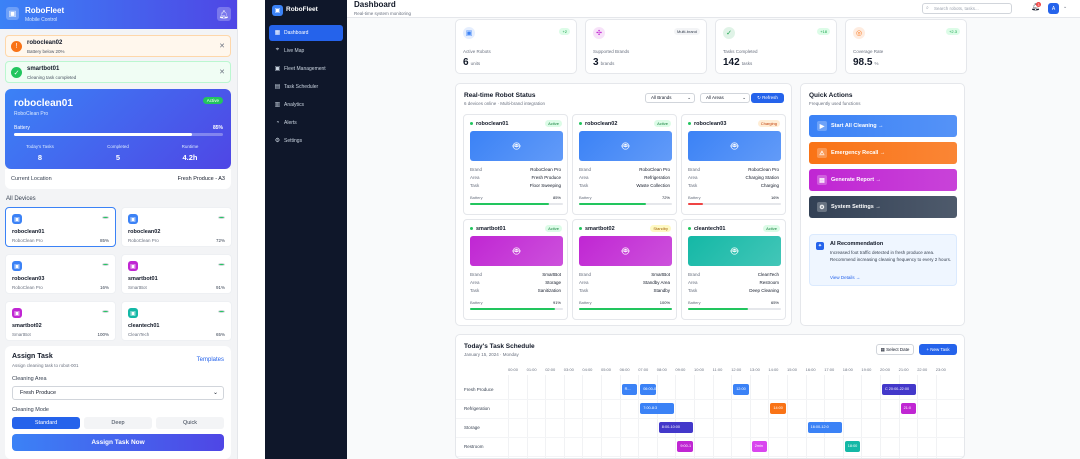  I want to click on sidebar-item-fleet-management: ▣ Fleet Management, so click(306, 69).